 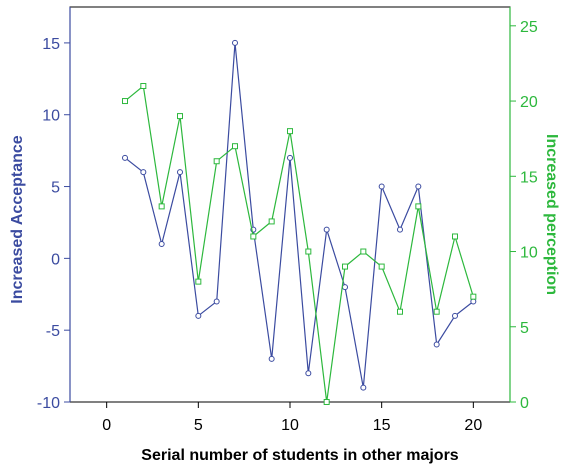 What do you see at coordinates (529, 253) in the screenshot?
I see `y-right-tick-label: 10` at bounding box center [529, 253].